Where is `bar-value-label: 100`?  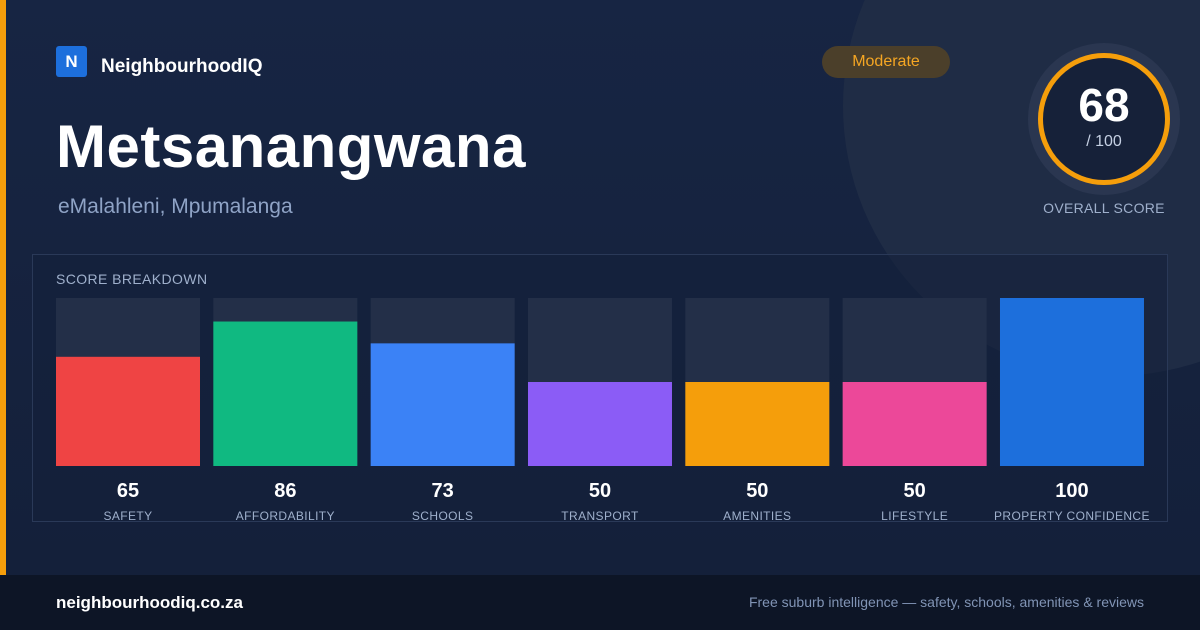 bar-value-label: 100 is located at coordinates (1072, 491).